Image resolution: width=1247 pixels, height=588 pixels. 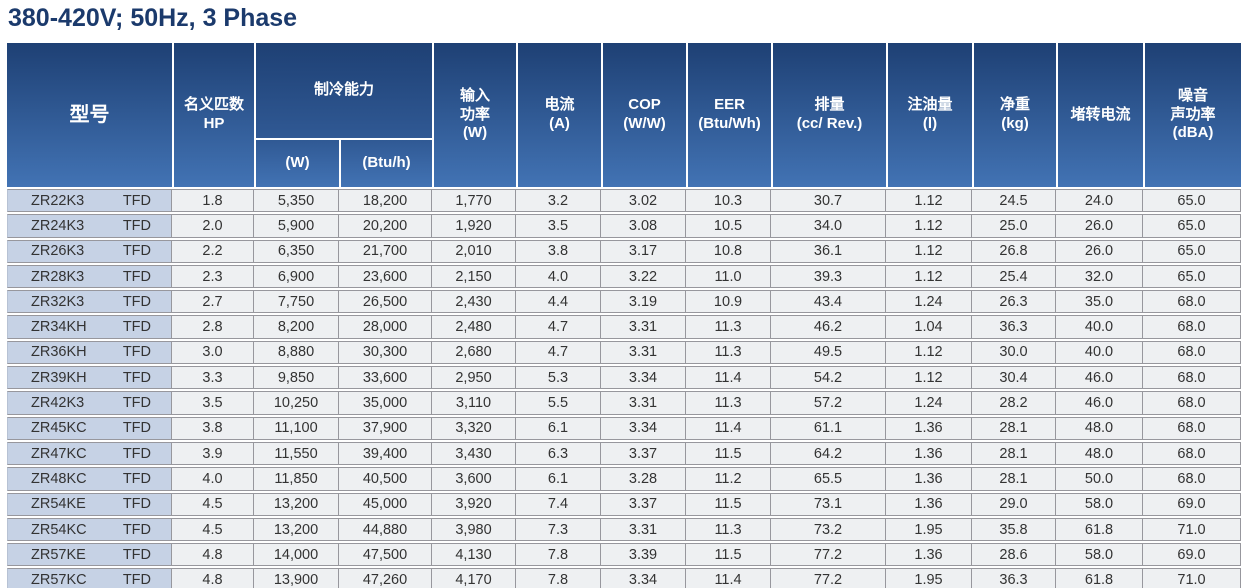 I want to click on data-cell: 11.2, so click(x=729, y=479).